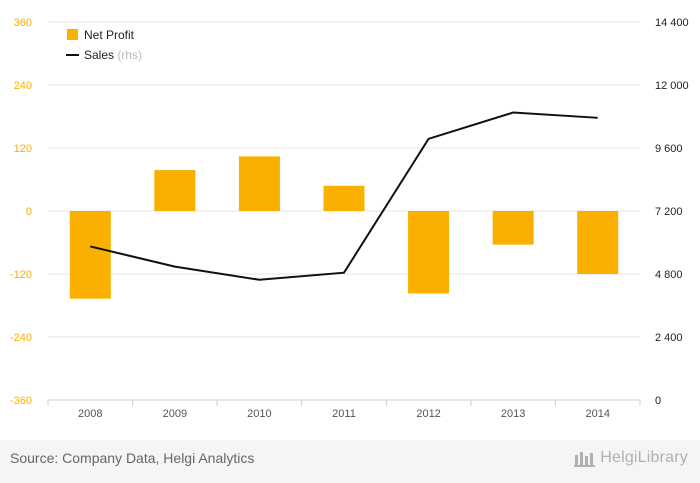 The height and width of the screenshot is (483, 700). I want to click on x-tick-label-2011: 2011, so click(344, 414).